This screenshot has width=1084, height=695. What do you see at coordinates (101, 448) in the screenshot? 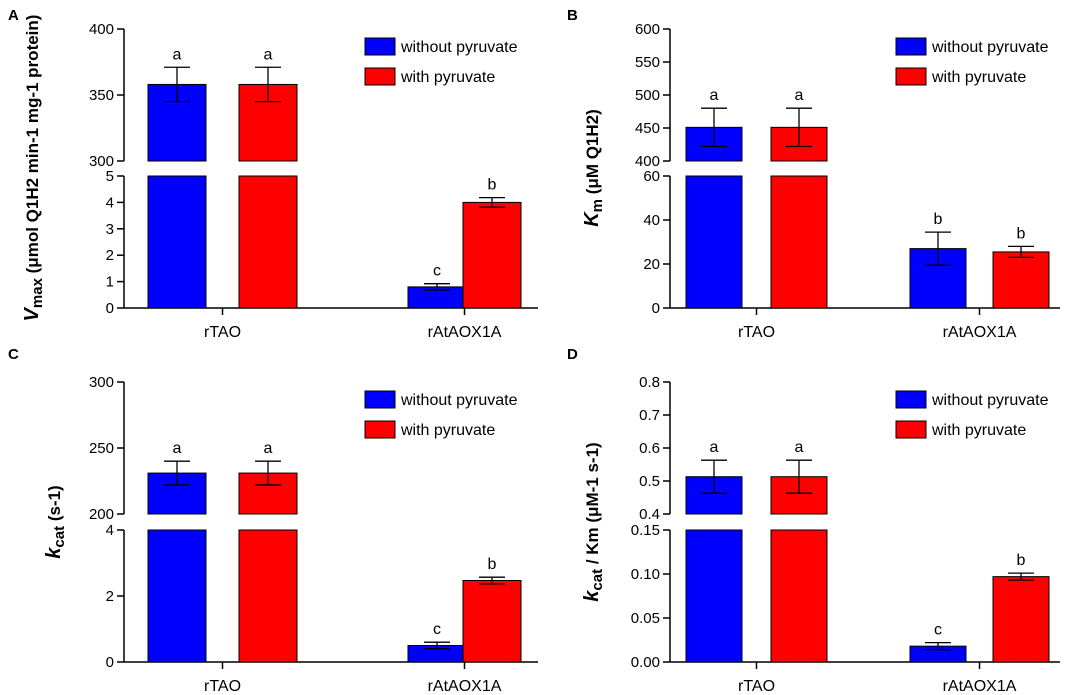
I see `y-tick-label: 250` at bounding box center [101, 448].